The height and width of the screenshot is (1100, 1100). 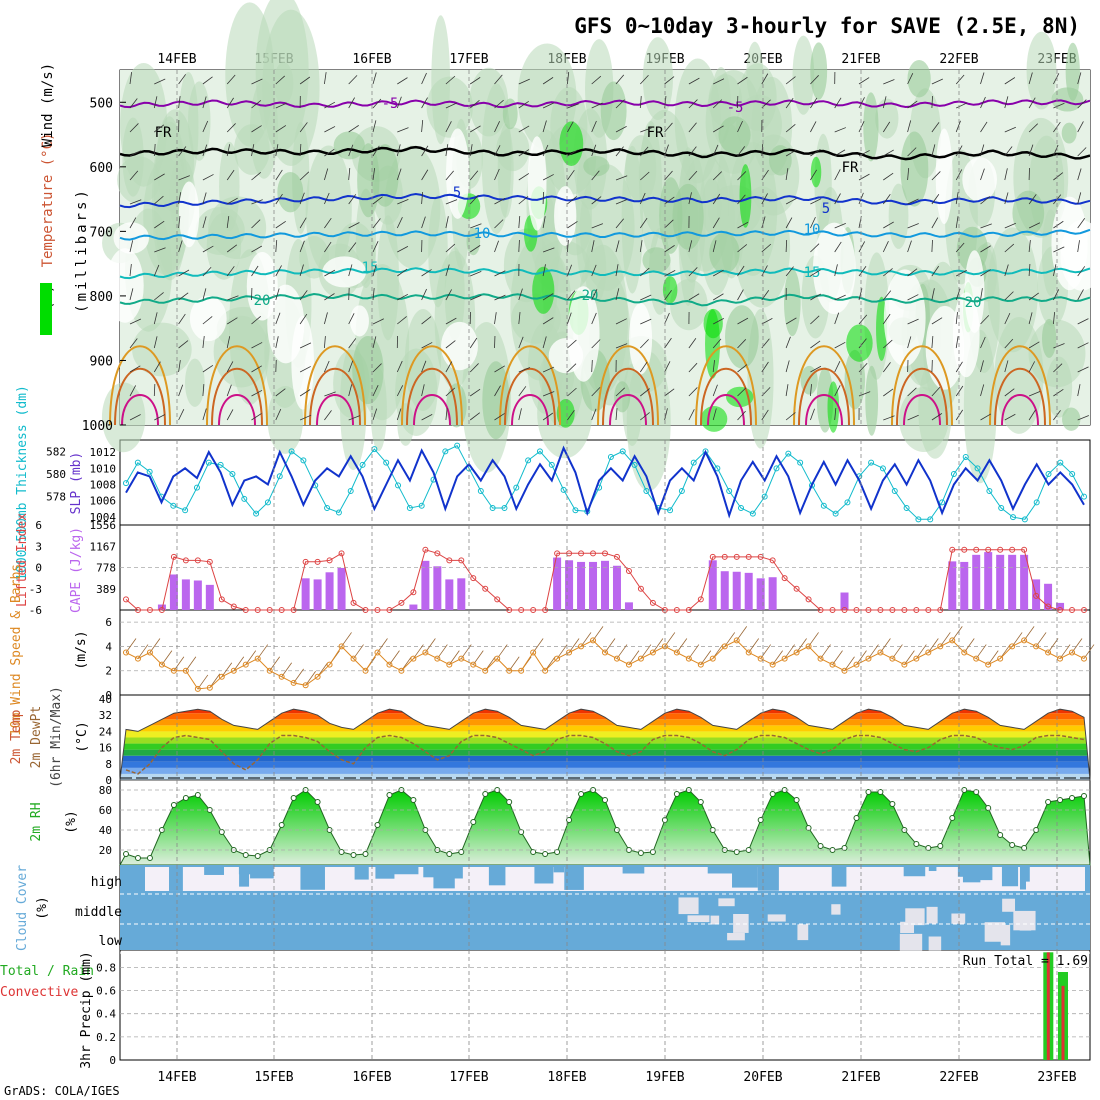 What do you see at coordinates (826, 209) in the screenshot?
I see `isotherm-label: 5` at bounding box center [826, 209].